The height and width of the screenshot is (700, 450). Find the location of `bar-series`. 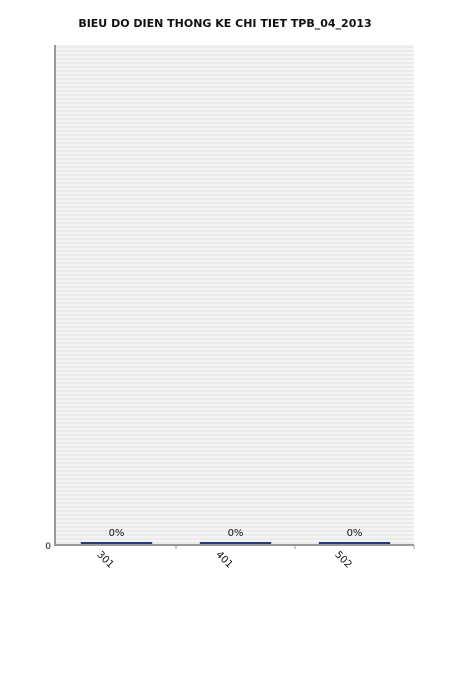

bar-series is located at coordinates (235, 543).